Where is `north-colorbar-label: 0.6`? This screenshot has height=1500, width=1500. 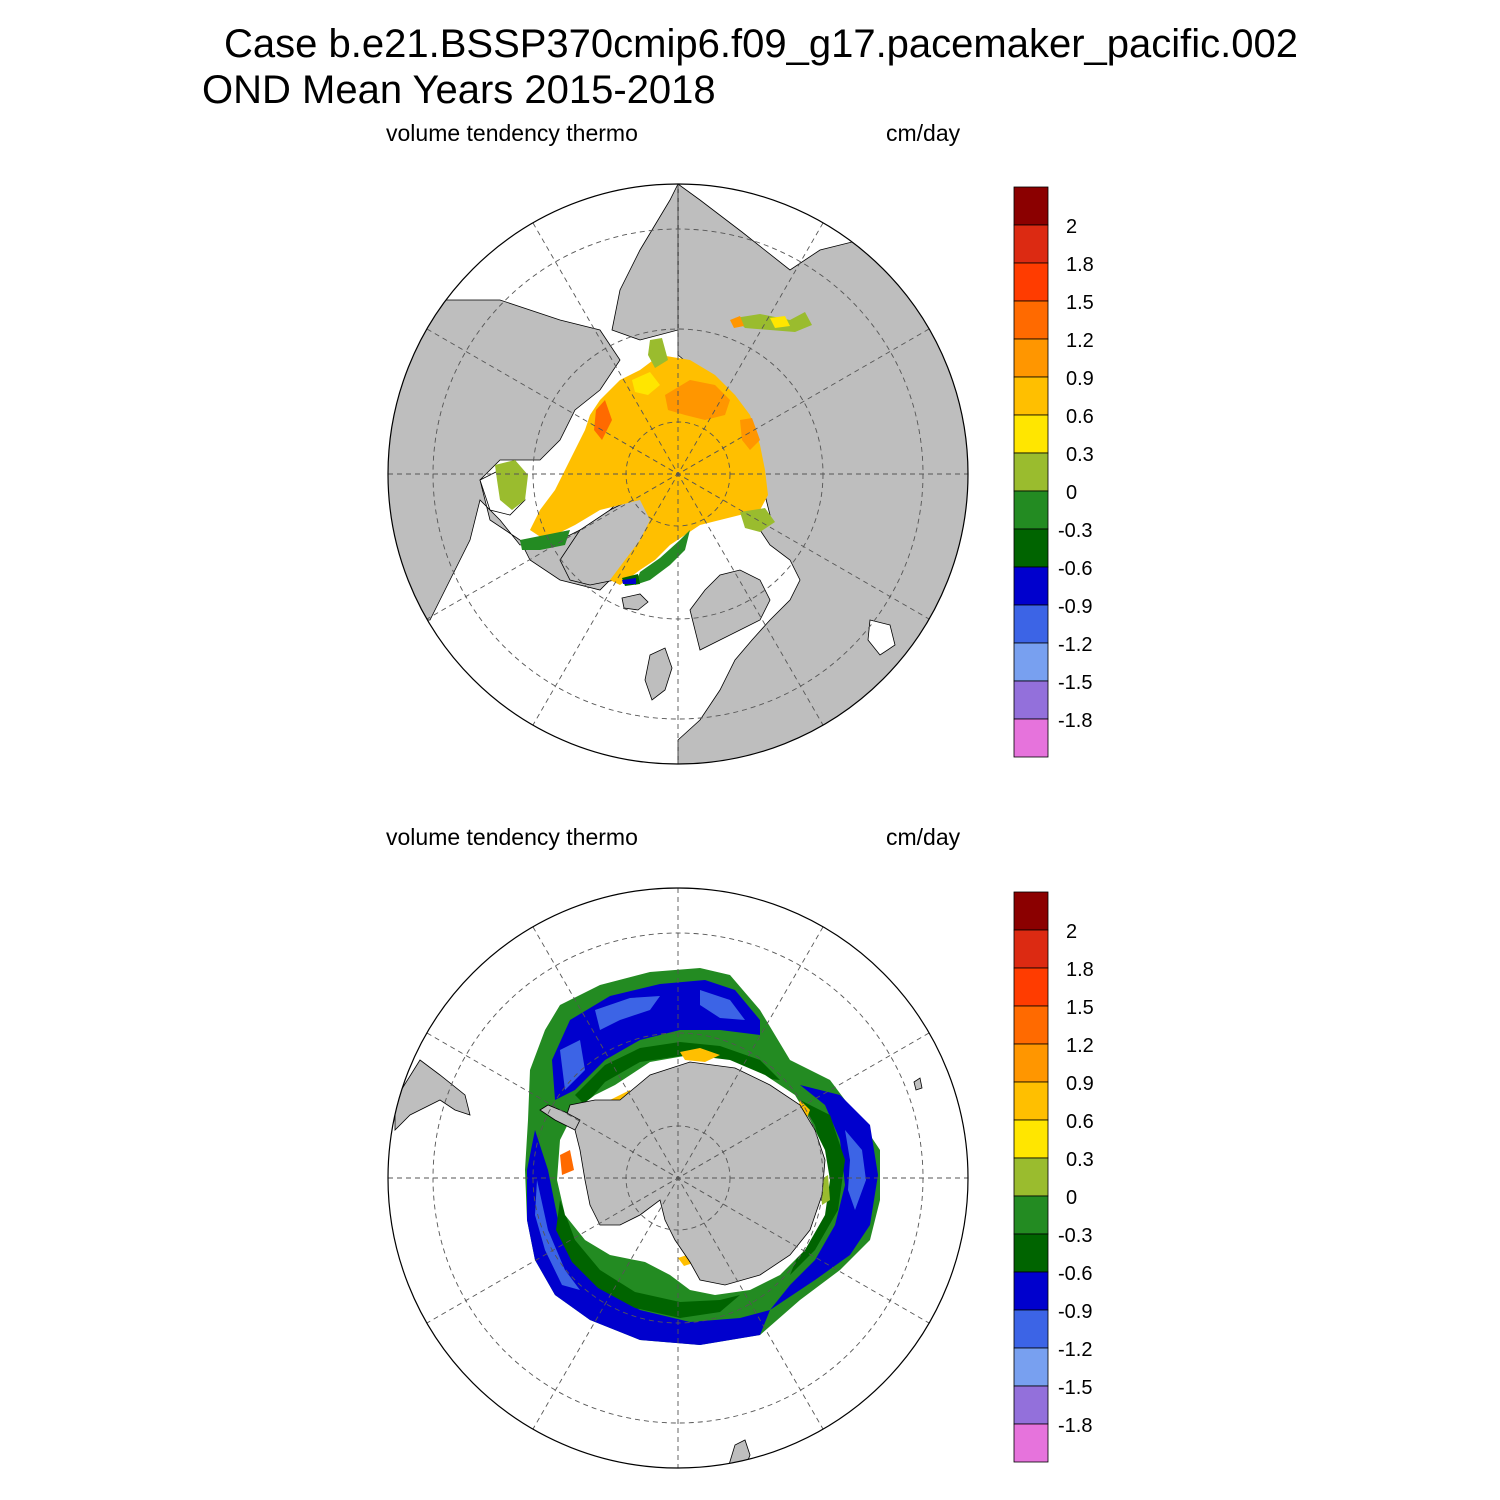
north-colorbar-label: 0.6 is located at coordinates (1080, 417).